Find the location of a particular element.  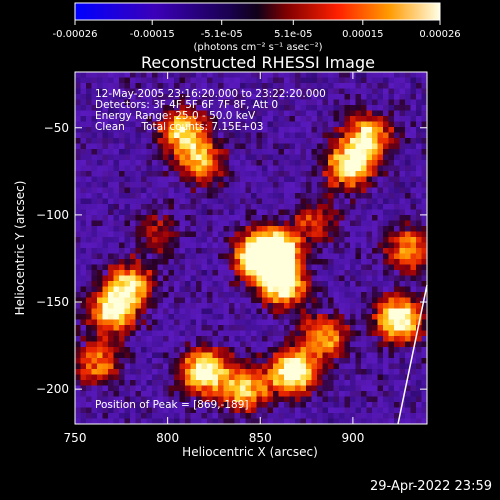

annotation-energy: Energy Range: 25.0 - 50.0 keV is located at coordinates (175, 116).